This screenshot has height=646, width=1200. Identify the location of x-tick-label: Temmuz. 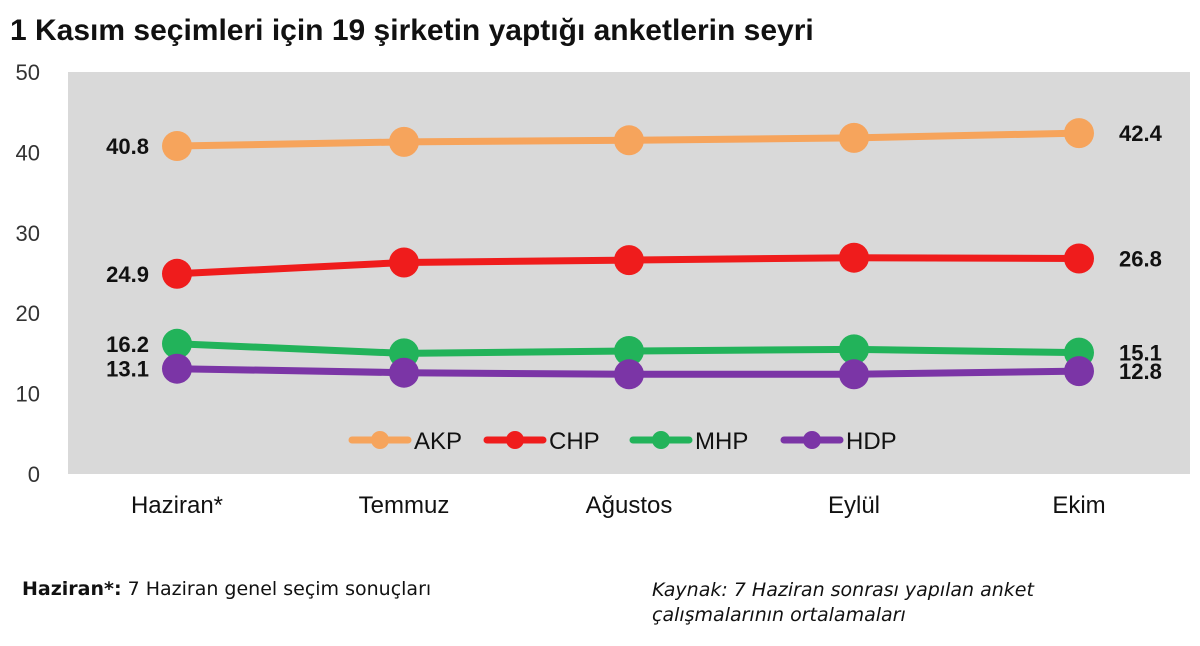
(404, 505).